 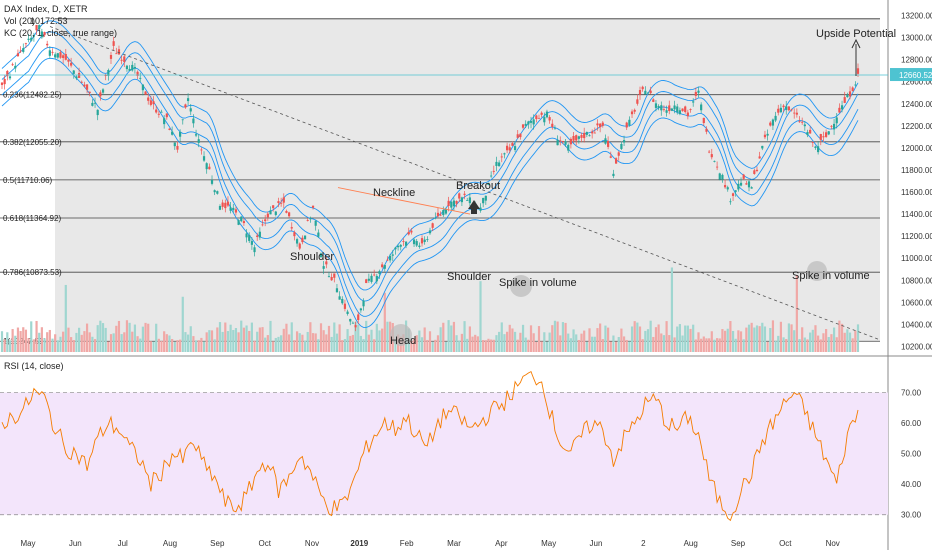 I want to click on x-tick-label: Jul, so click(x=123, y=543).